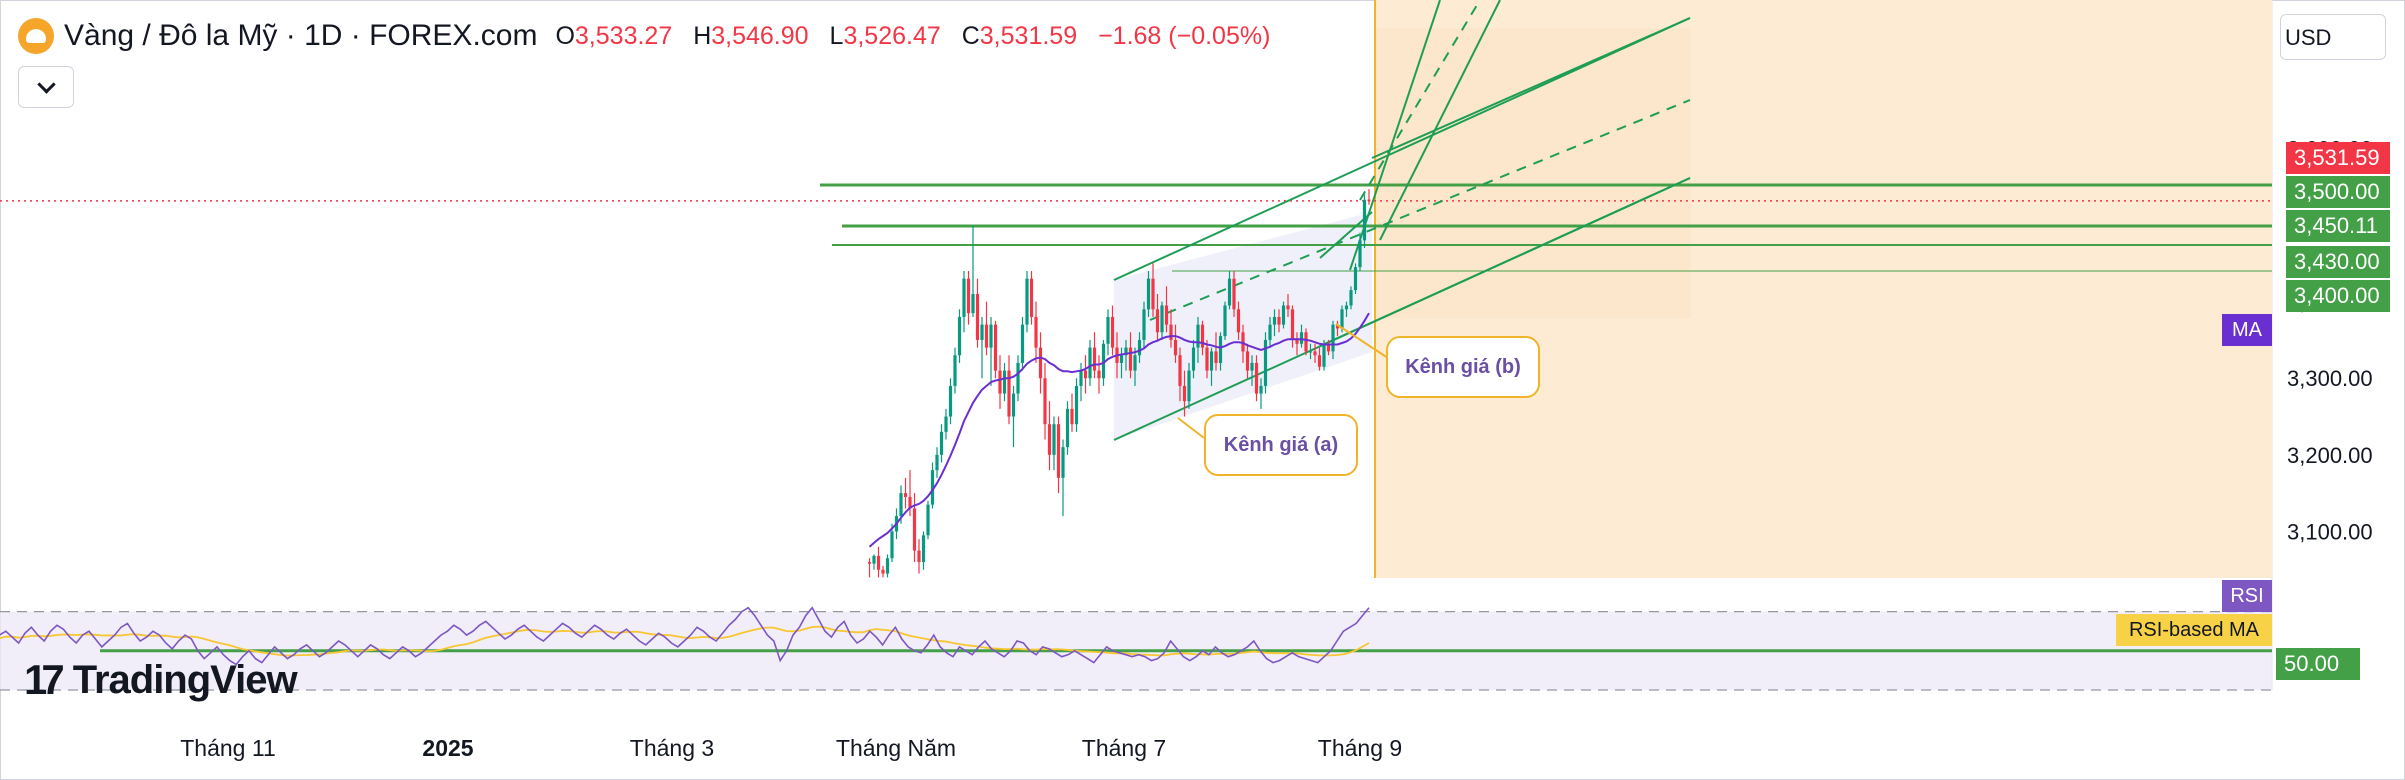 The width and height of the screenshot is (2405, 780). I want to click on collapse-legend-button, so click(46, 87).